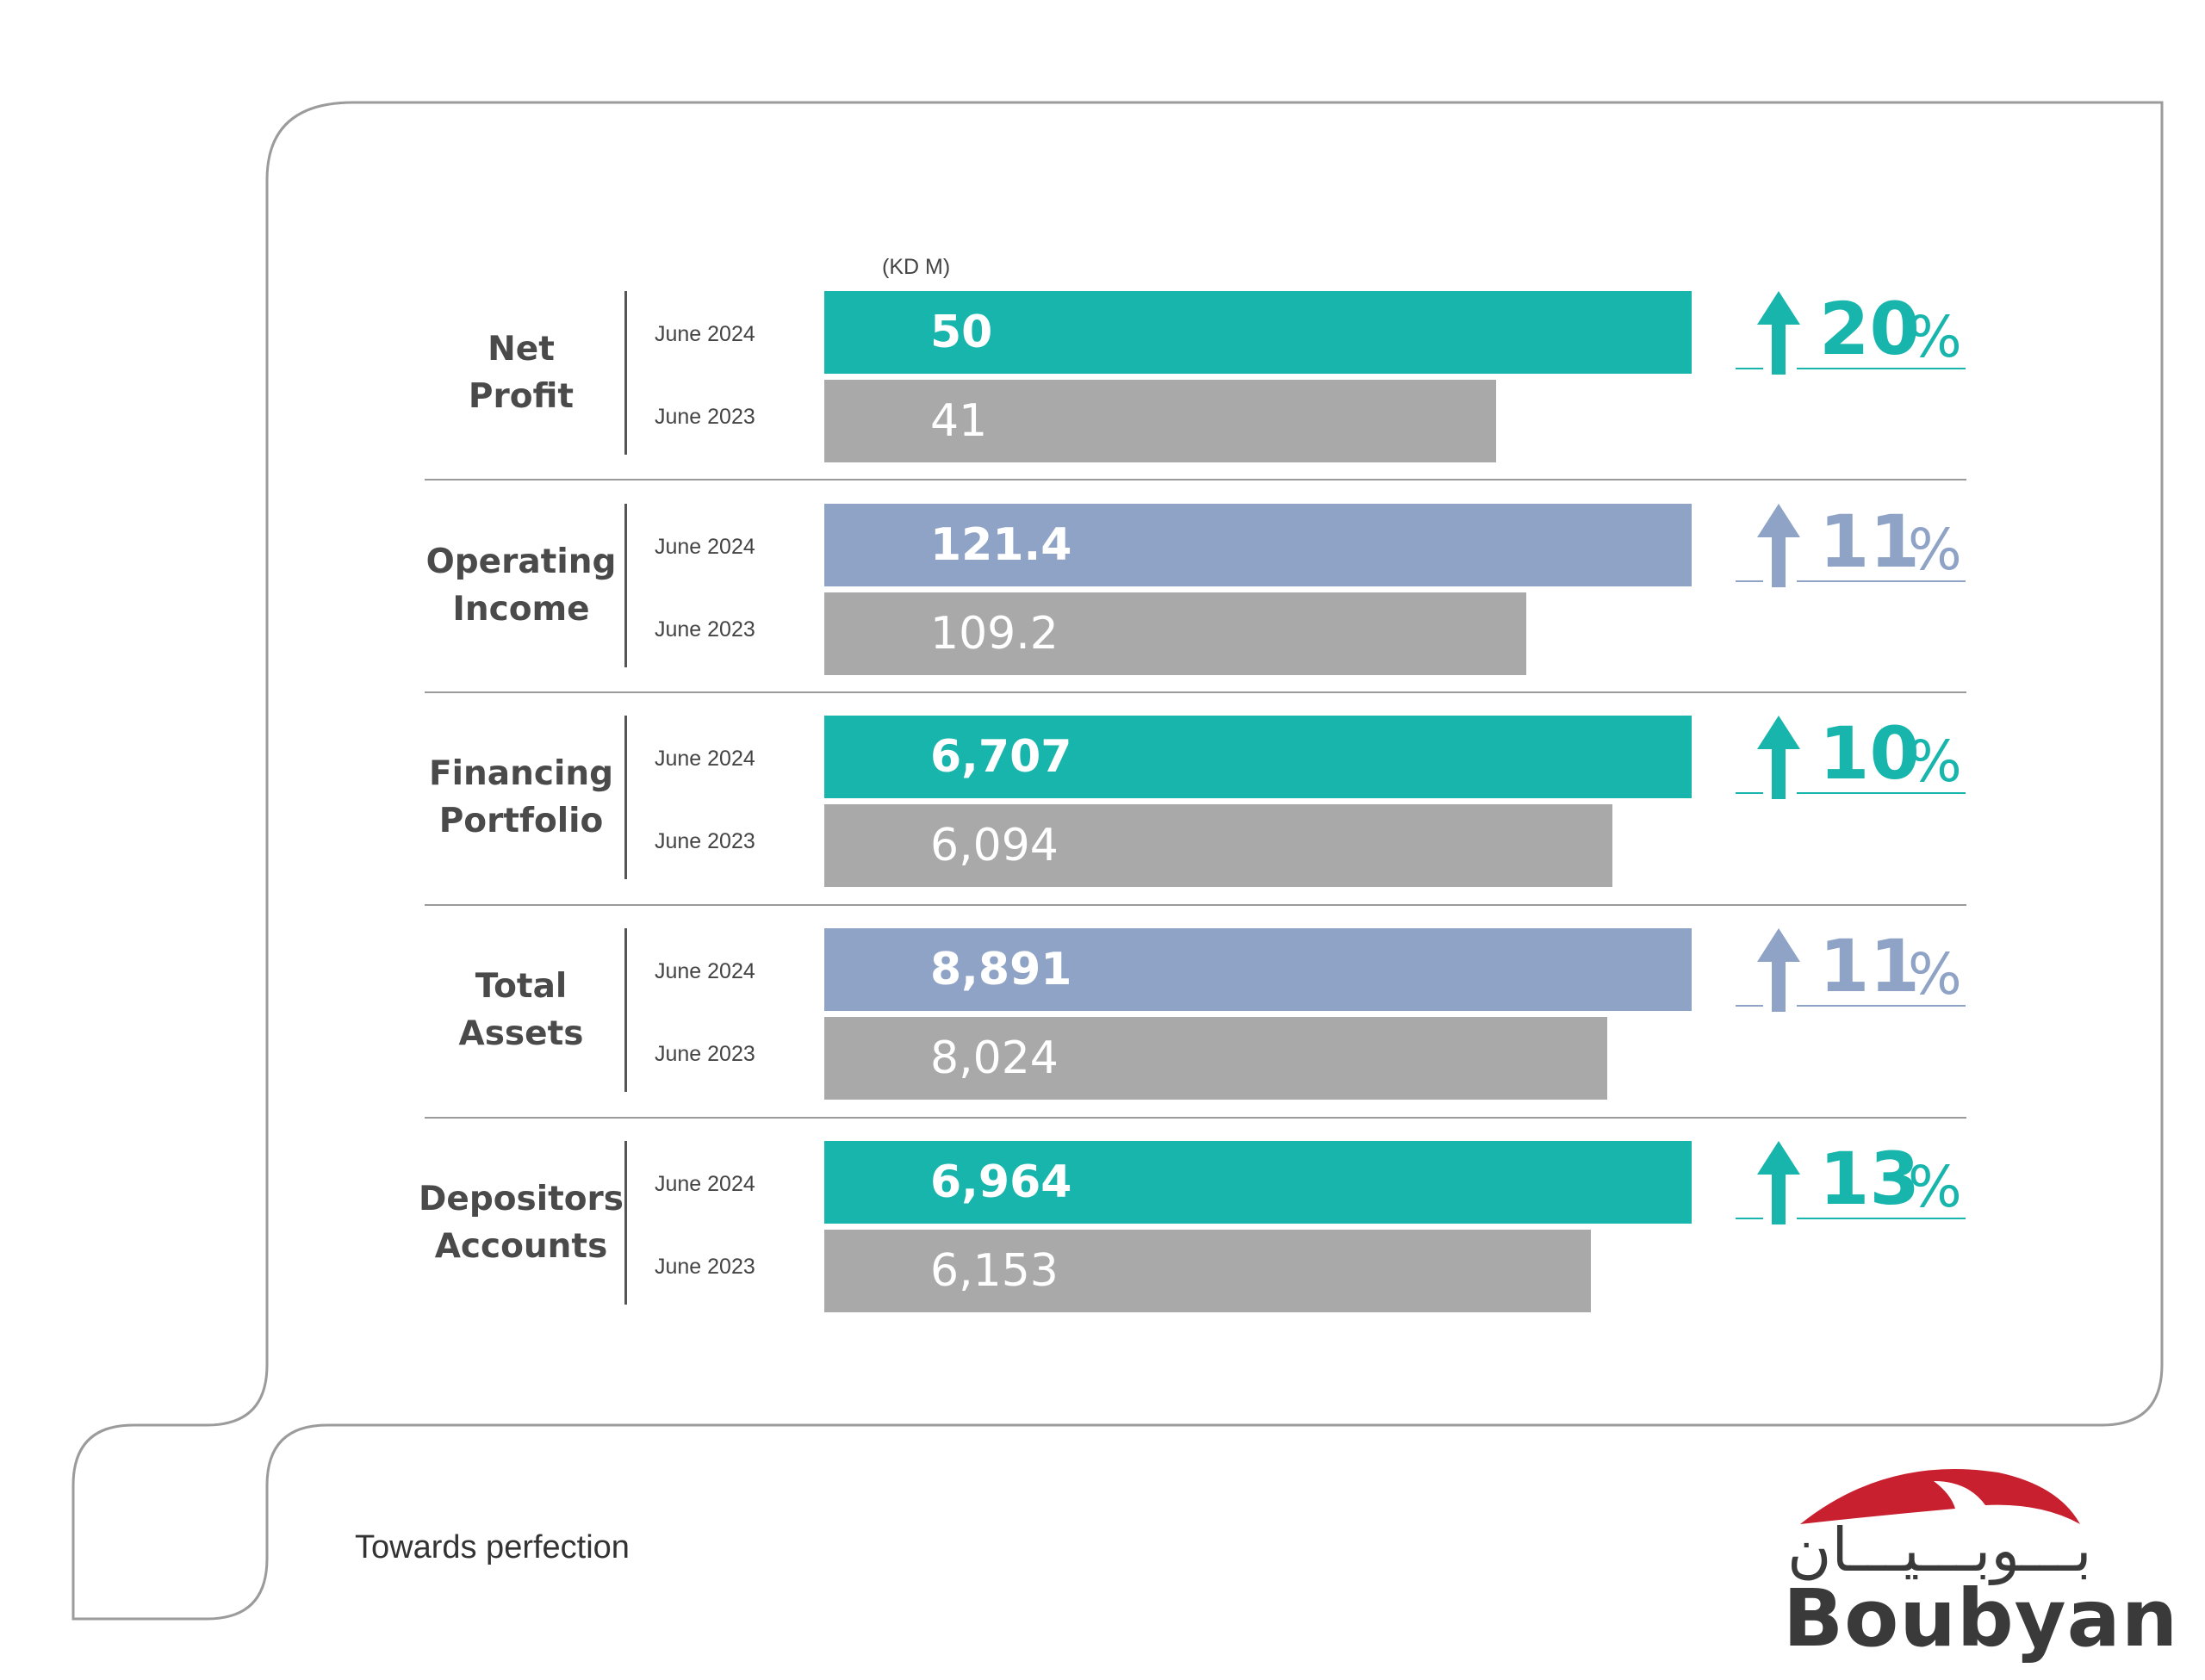 The width and height of the screenshot is (2205, 1680). Describe the element at coordinates (995, 634) in the screenshot. I see `bar-value-label: 109.2` at that location.